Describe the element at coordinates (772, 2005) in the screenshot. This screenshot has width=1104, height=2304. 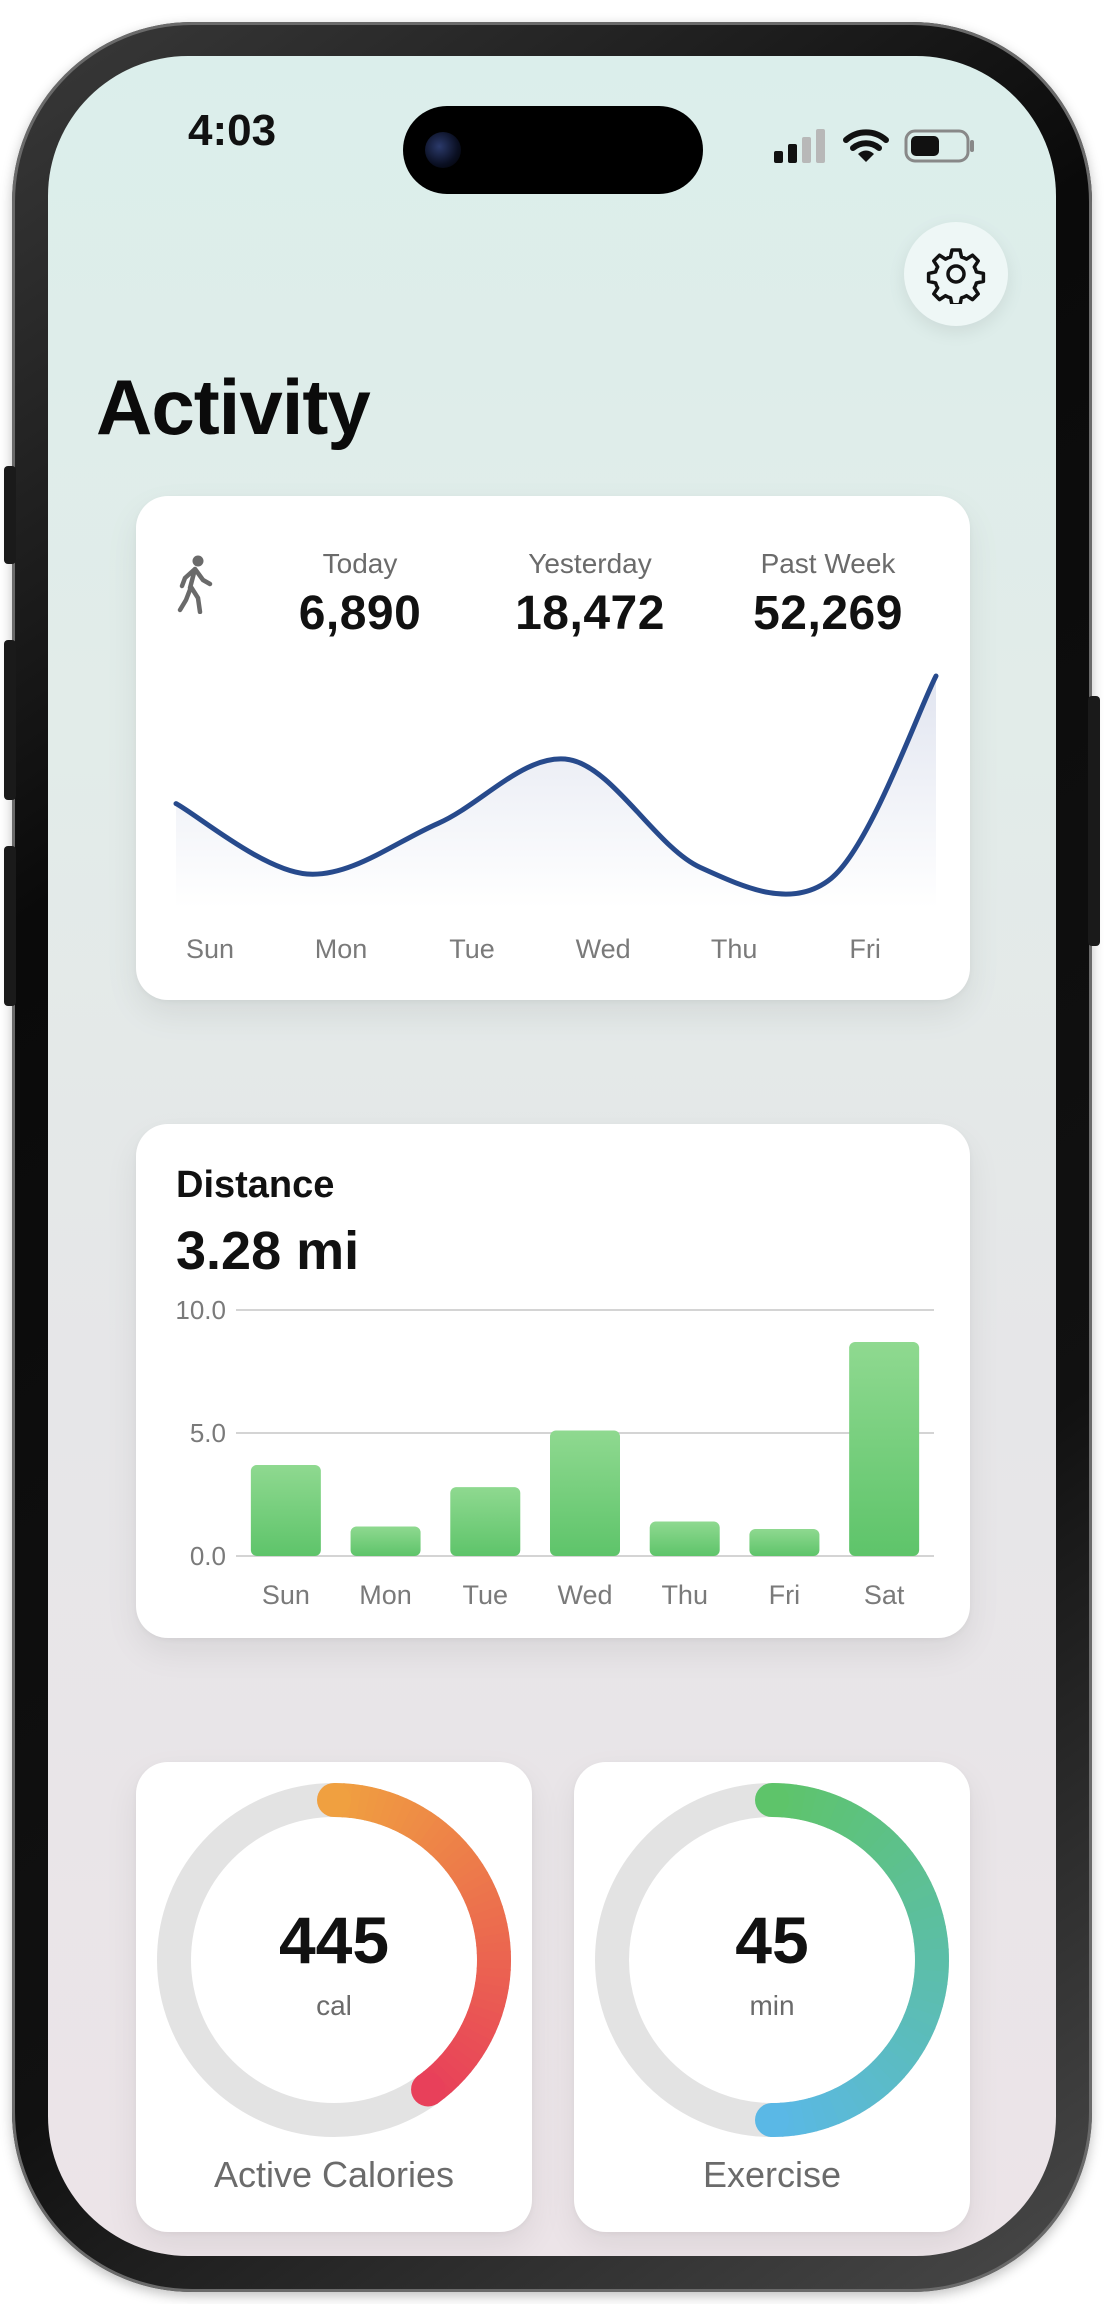
I see `exercise-unit: min` at that location.